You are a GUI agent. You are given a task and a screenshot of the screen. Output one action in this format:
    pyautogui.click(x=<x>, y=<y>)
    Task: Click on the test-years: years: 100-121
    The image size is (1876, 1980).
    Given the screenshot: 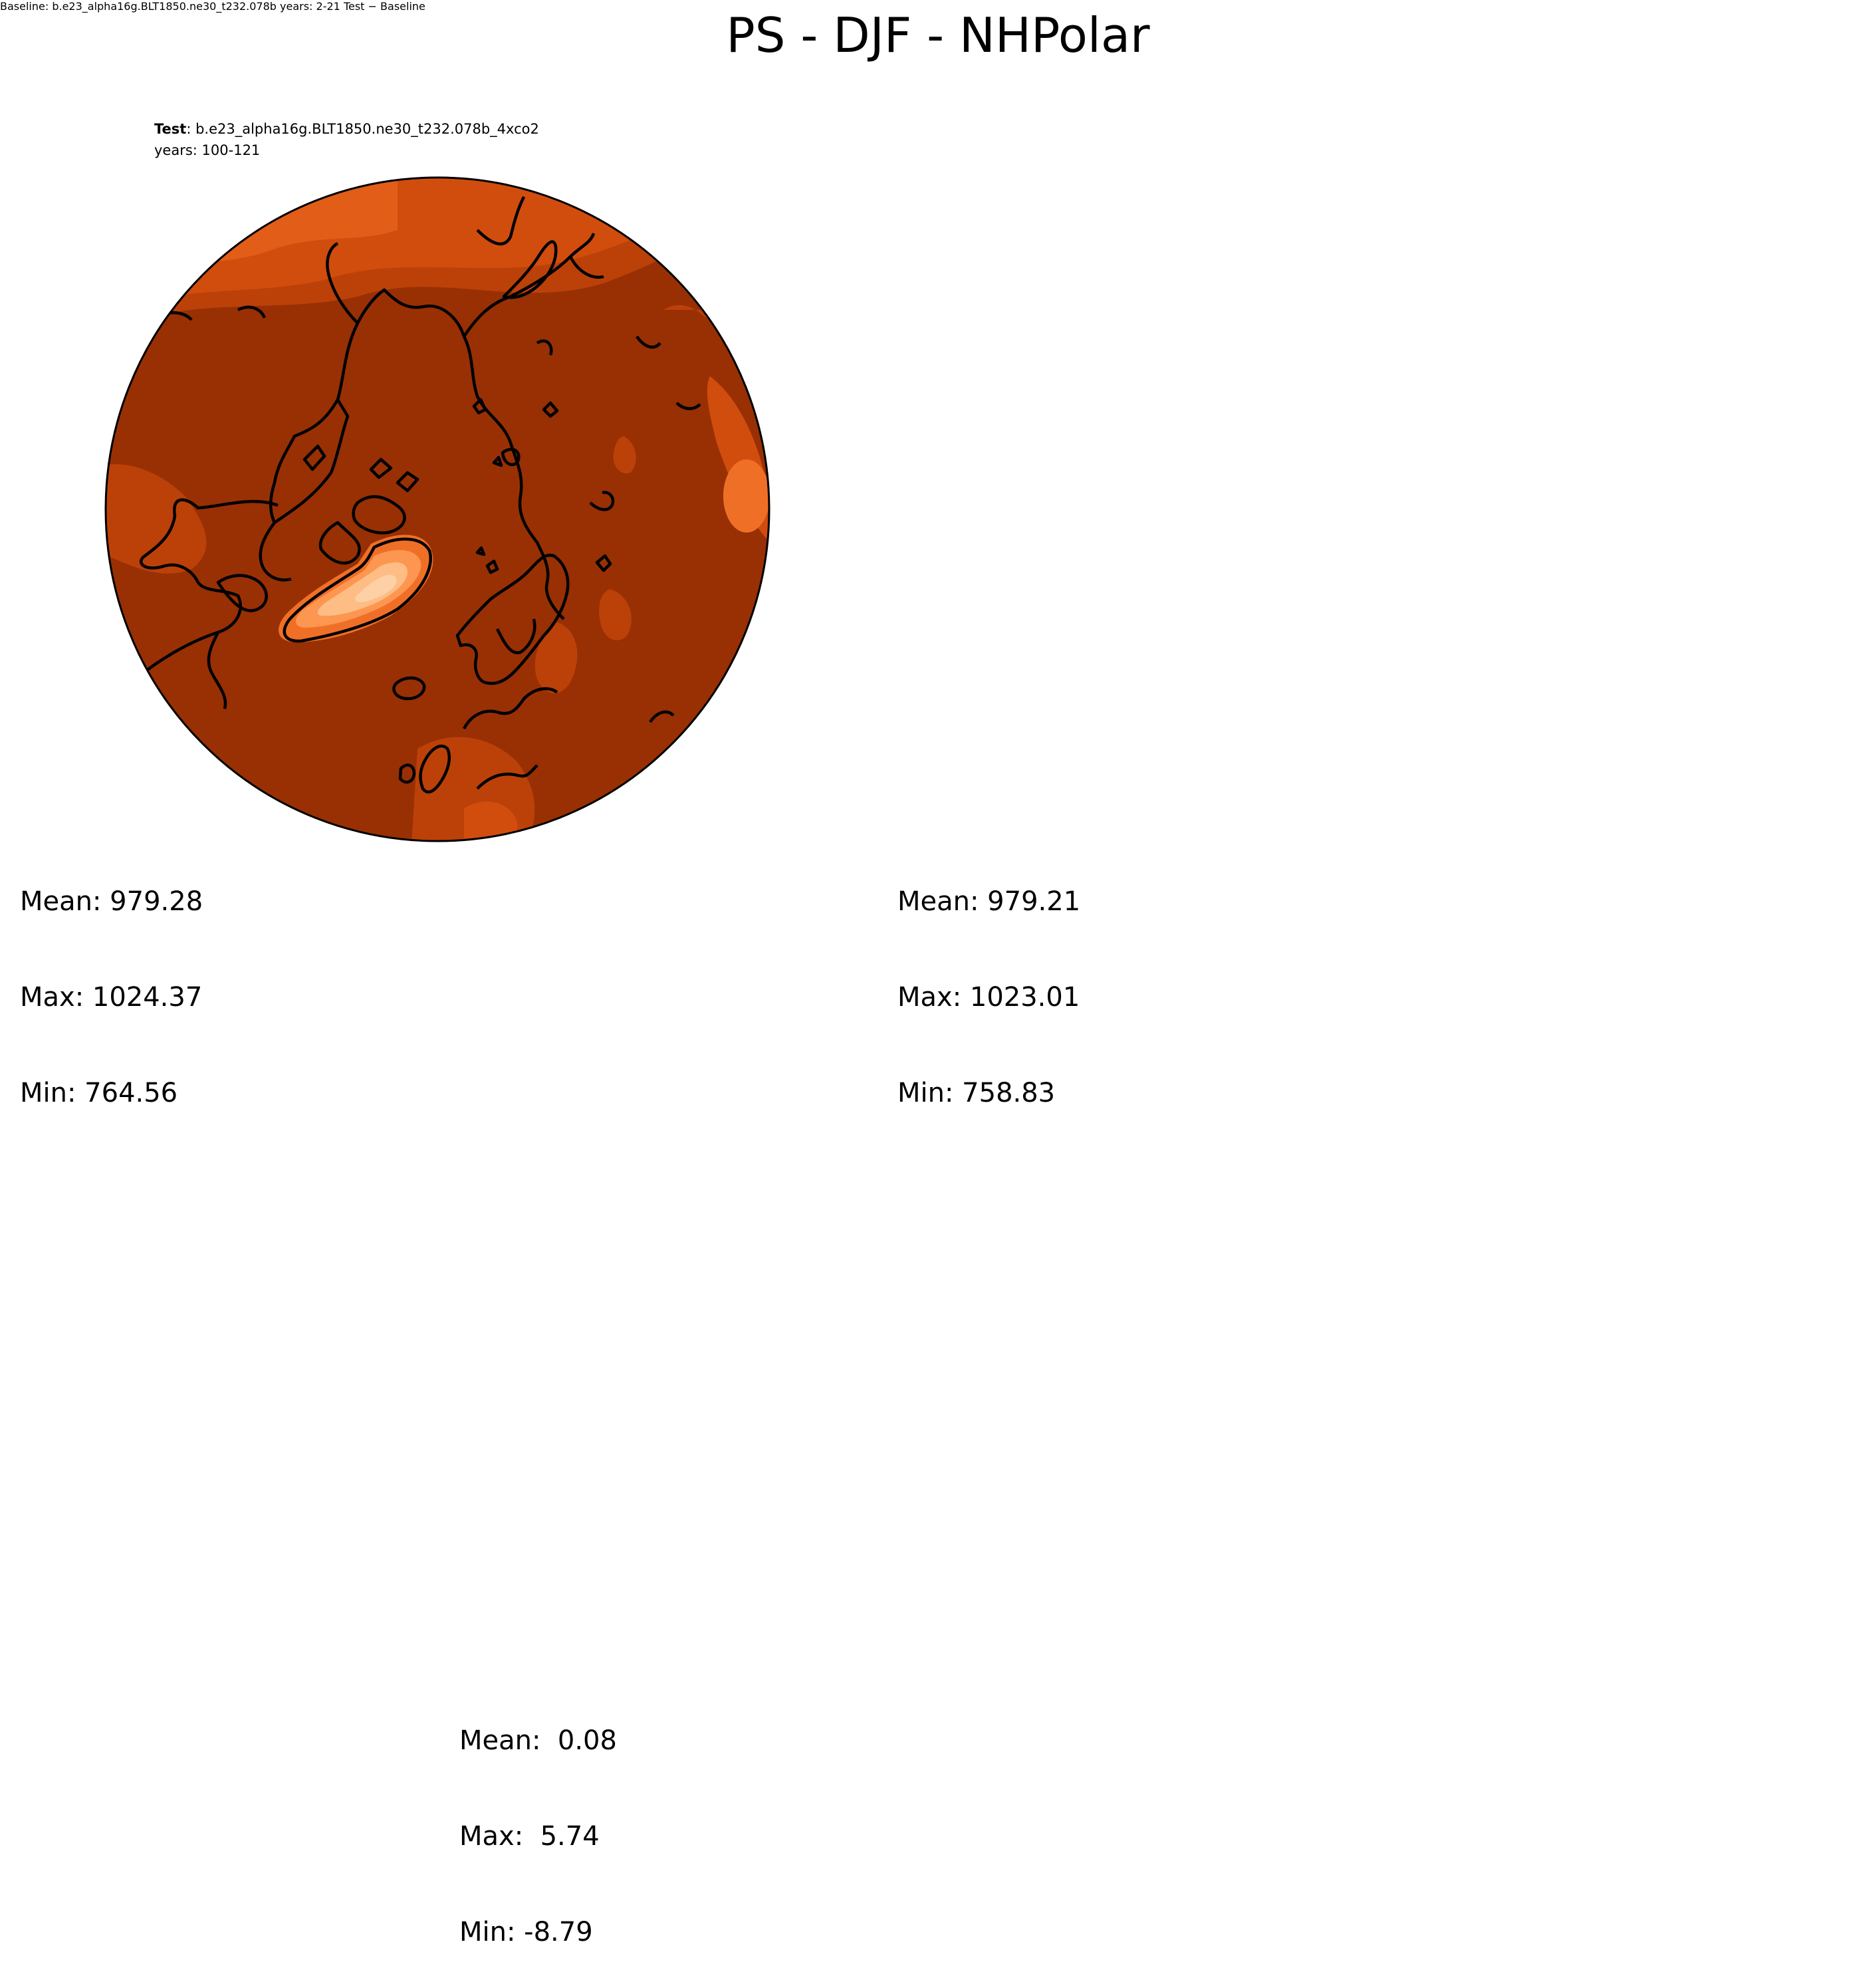 What is the action you would take?
    pyautogui.click(x=207, y=150)
    